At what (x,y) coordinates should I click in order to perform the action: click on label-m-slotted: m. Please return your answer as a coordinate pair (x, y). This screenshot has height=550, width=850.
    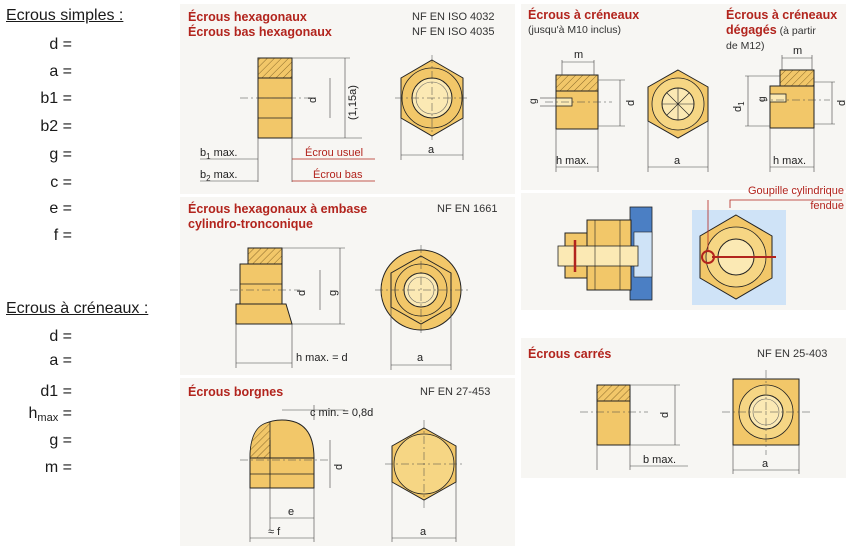
    Looking at the image, I should click on (797, 51).